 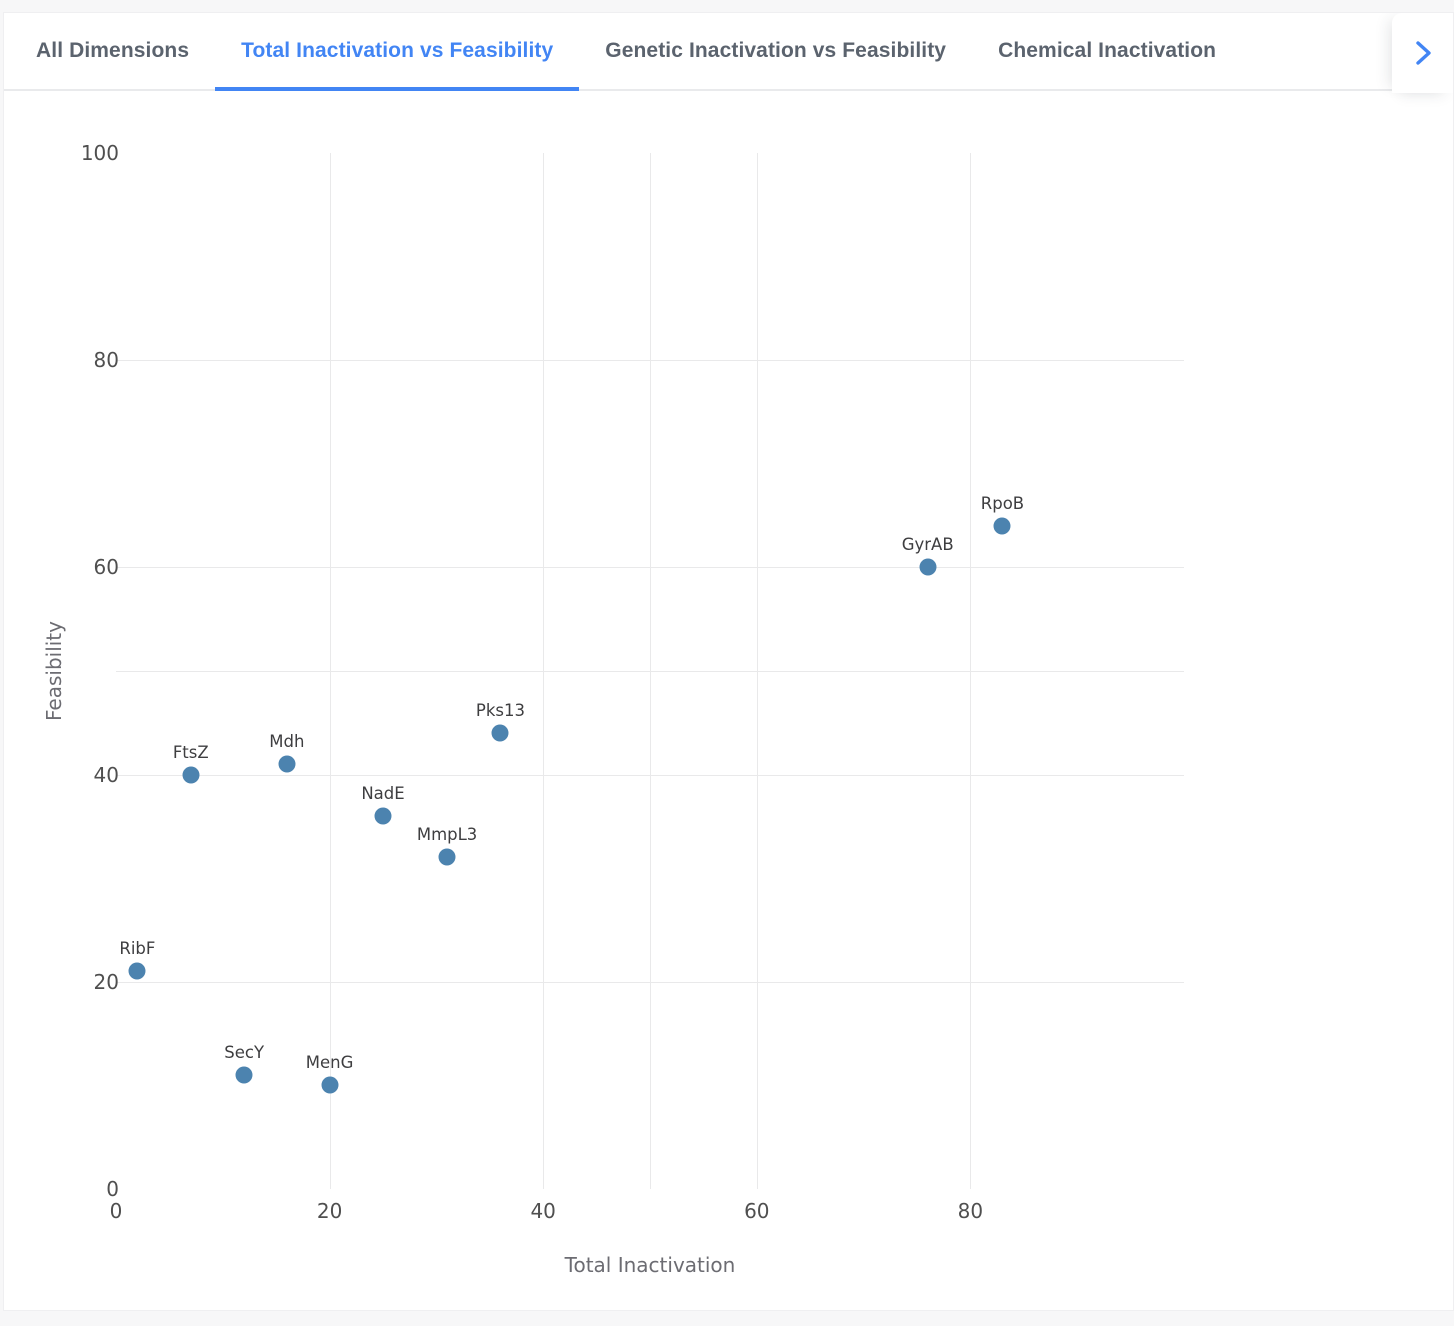 What do you see at coordinates (776, 50) in the screenshot?
I see `tab-genetic-inactivation-vs-feasibility: Genetic Inactivation vs Feasibility` at bounding box center [776, 50].